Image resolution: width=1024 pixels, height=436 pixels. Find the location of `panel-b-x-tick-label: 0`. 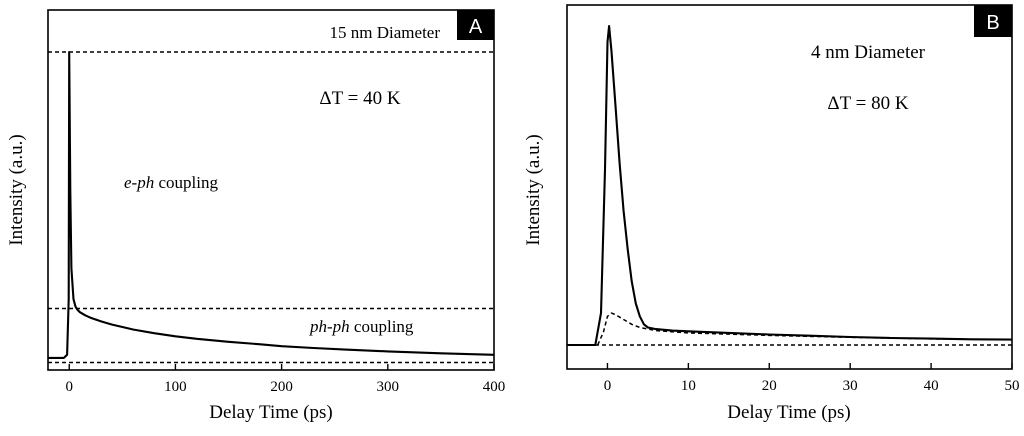

panel-b-x-tick-label: 0 is located at coordinates (608, 386).